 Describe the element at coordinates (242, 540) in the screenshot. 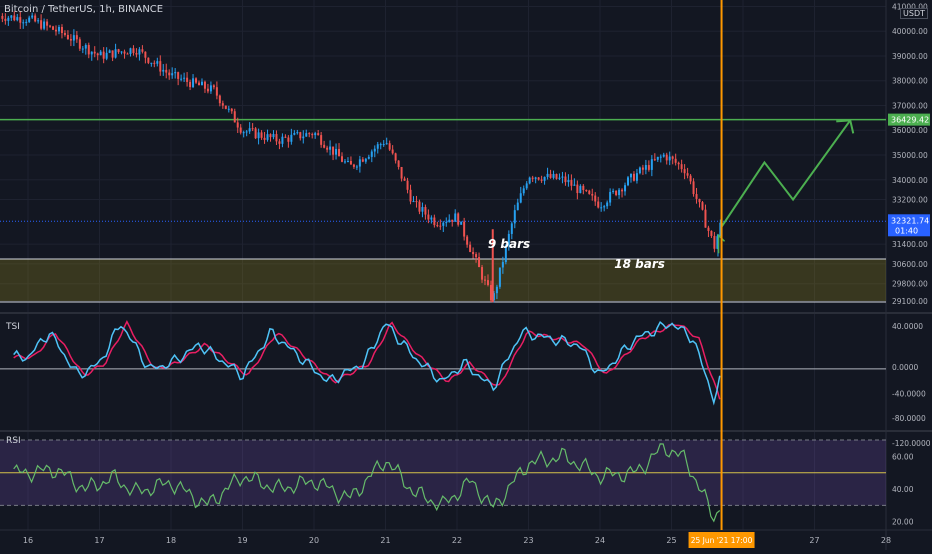

I see `time-axis-label: 19` at that location.